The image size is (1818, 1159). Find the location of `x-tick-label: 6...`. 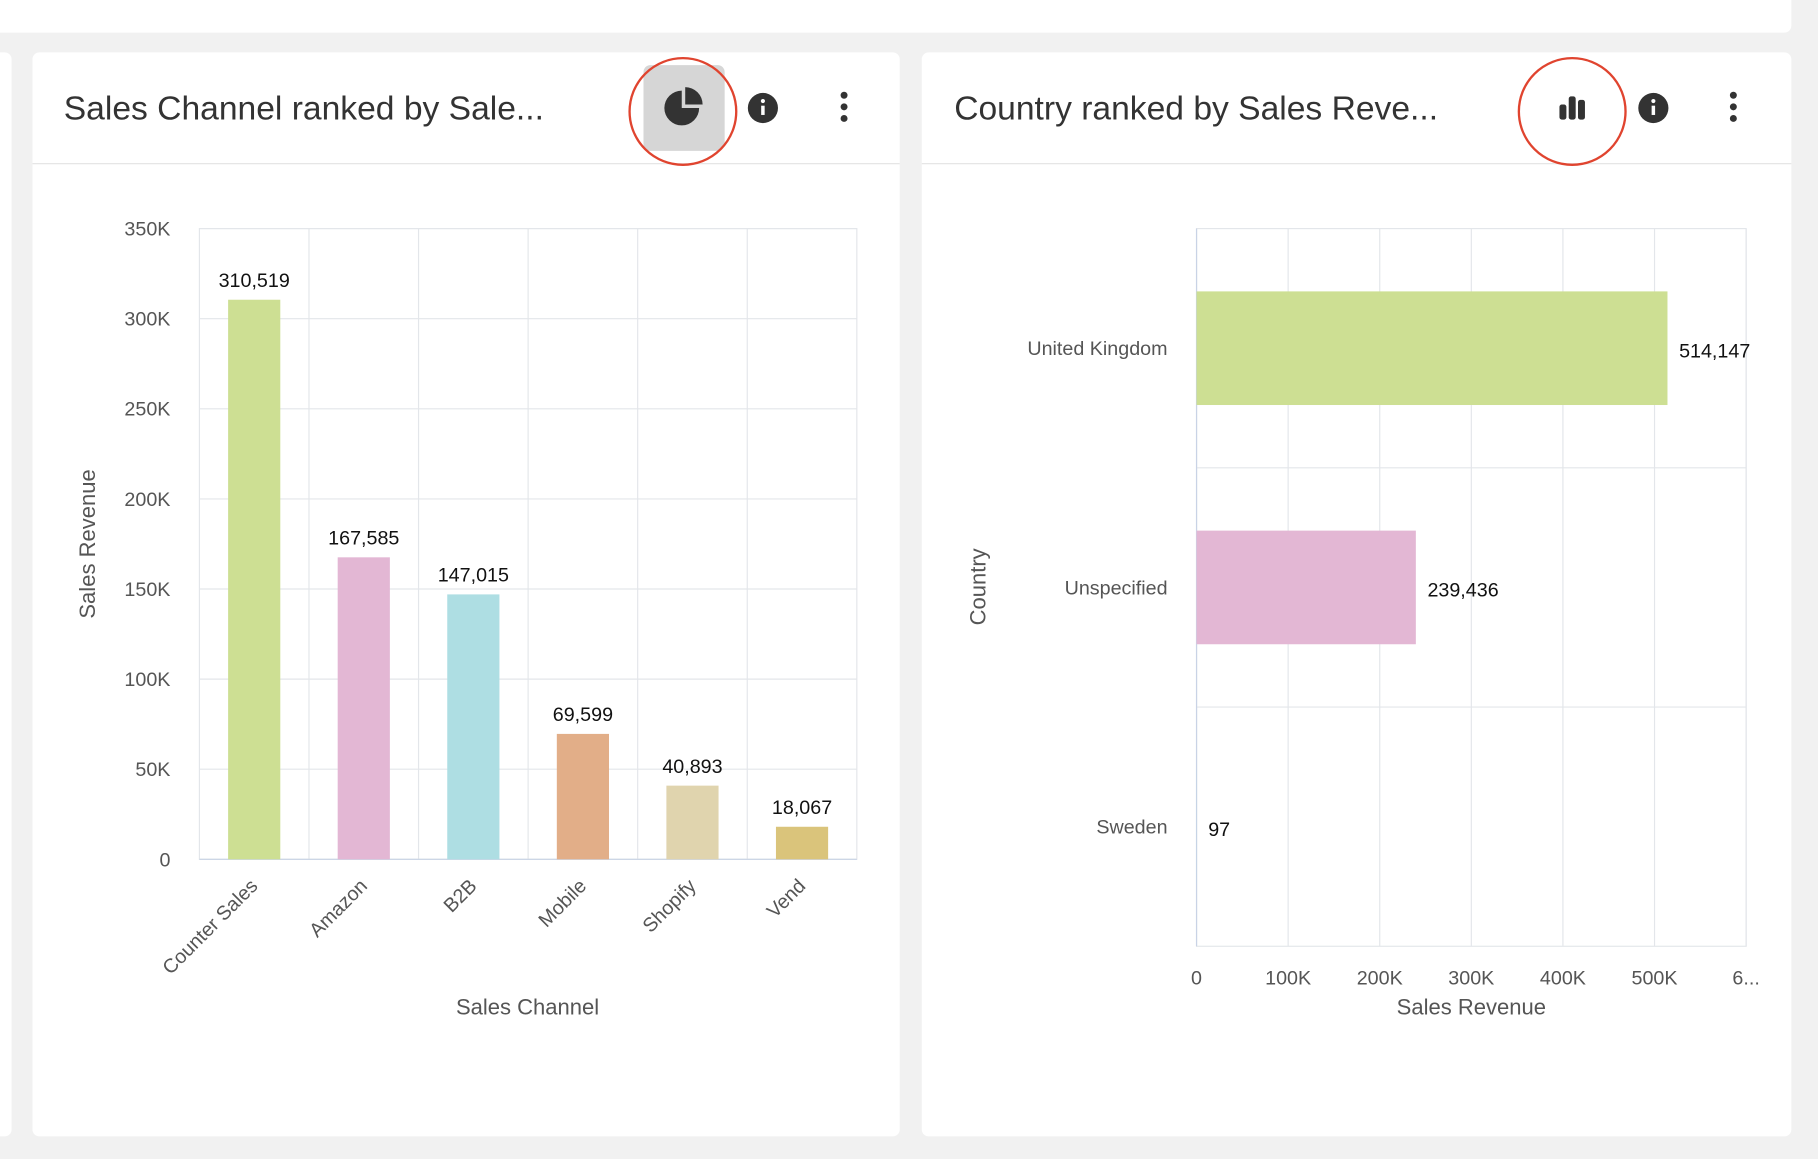

x-tick-label: 6... is located at coordinates (1745, 979).